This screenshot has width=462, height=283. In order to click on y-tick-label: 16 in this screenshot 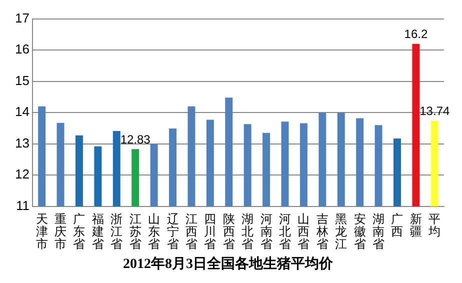, I will do `click(22, 49)`.